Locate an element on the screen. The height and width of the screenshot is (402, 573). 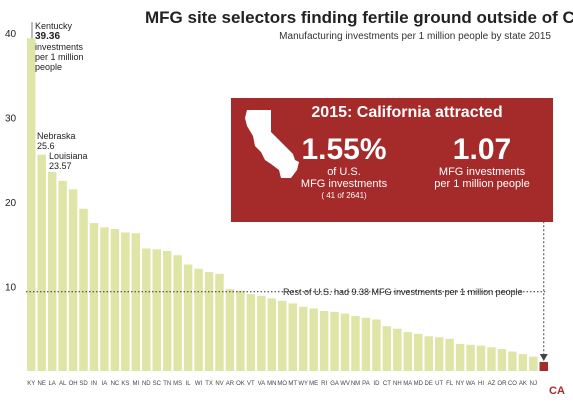
bar-co is located at coordinates (512, 361).